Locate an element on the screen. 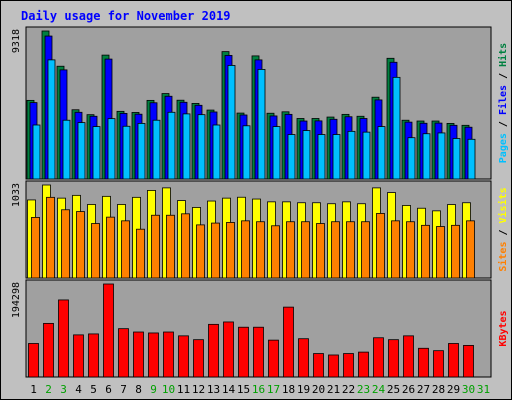 The width and height of the screenshot is (512, 401). x-tick-label-day-23: 23 is located at coordinates (363, 389).